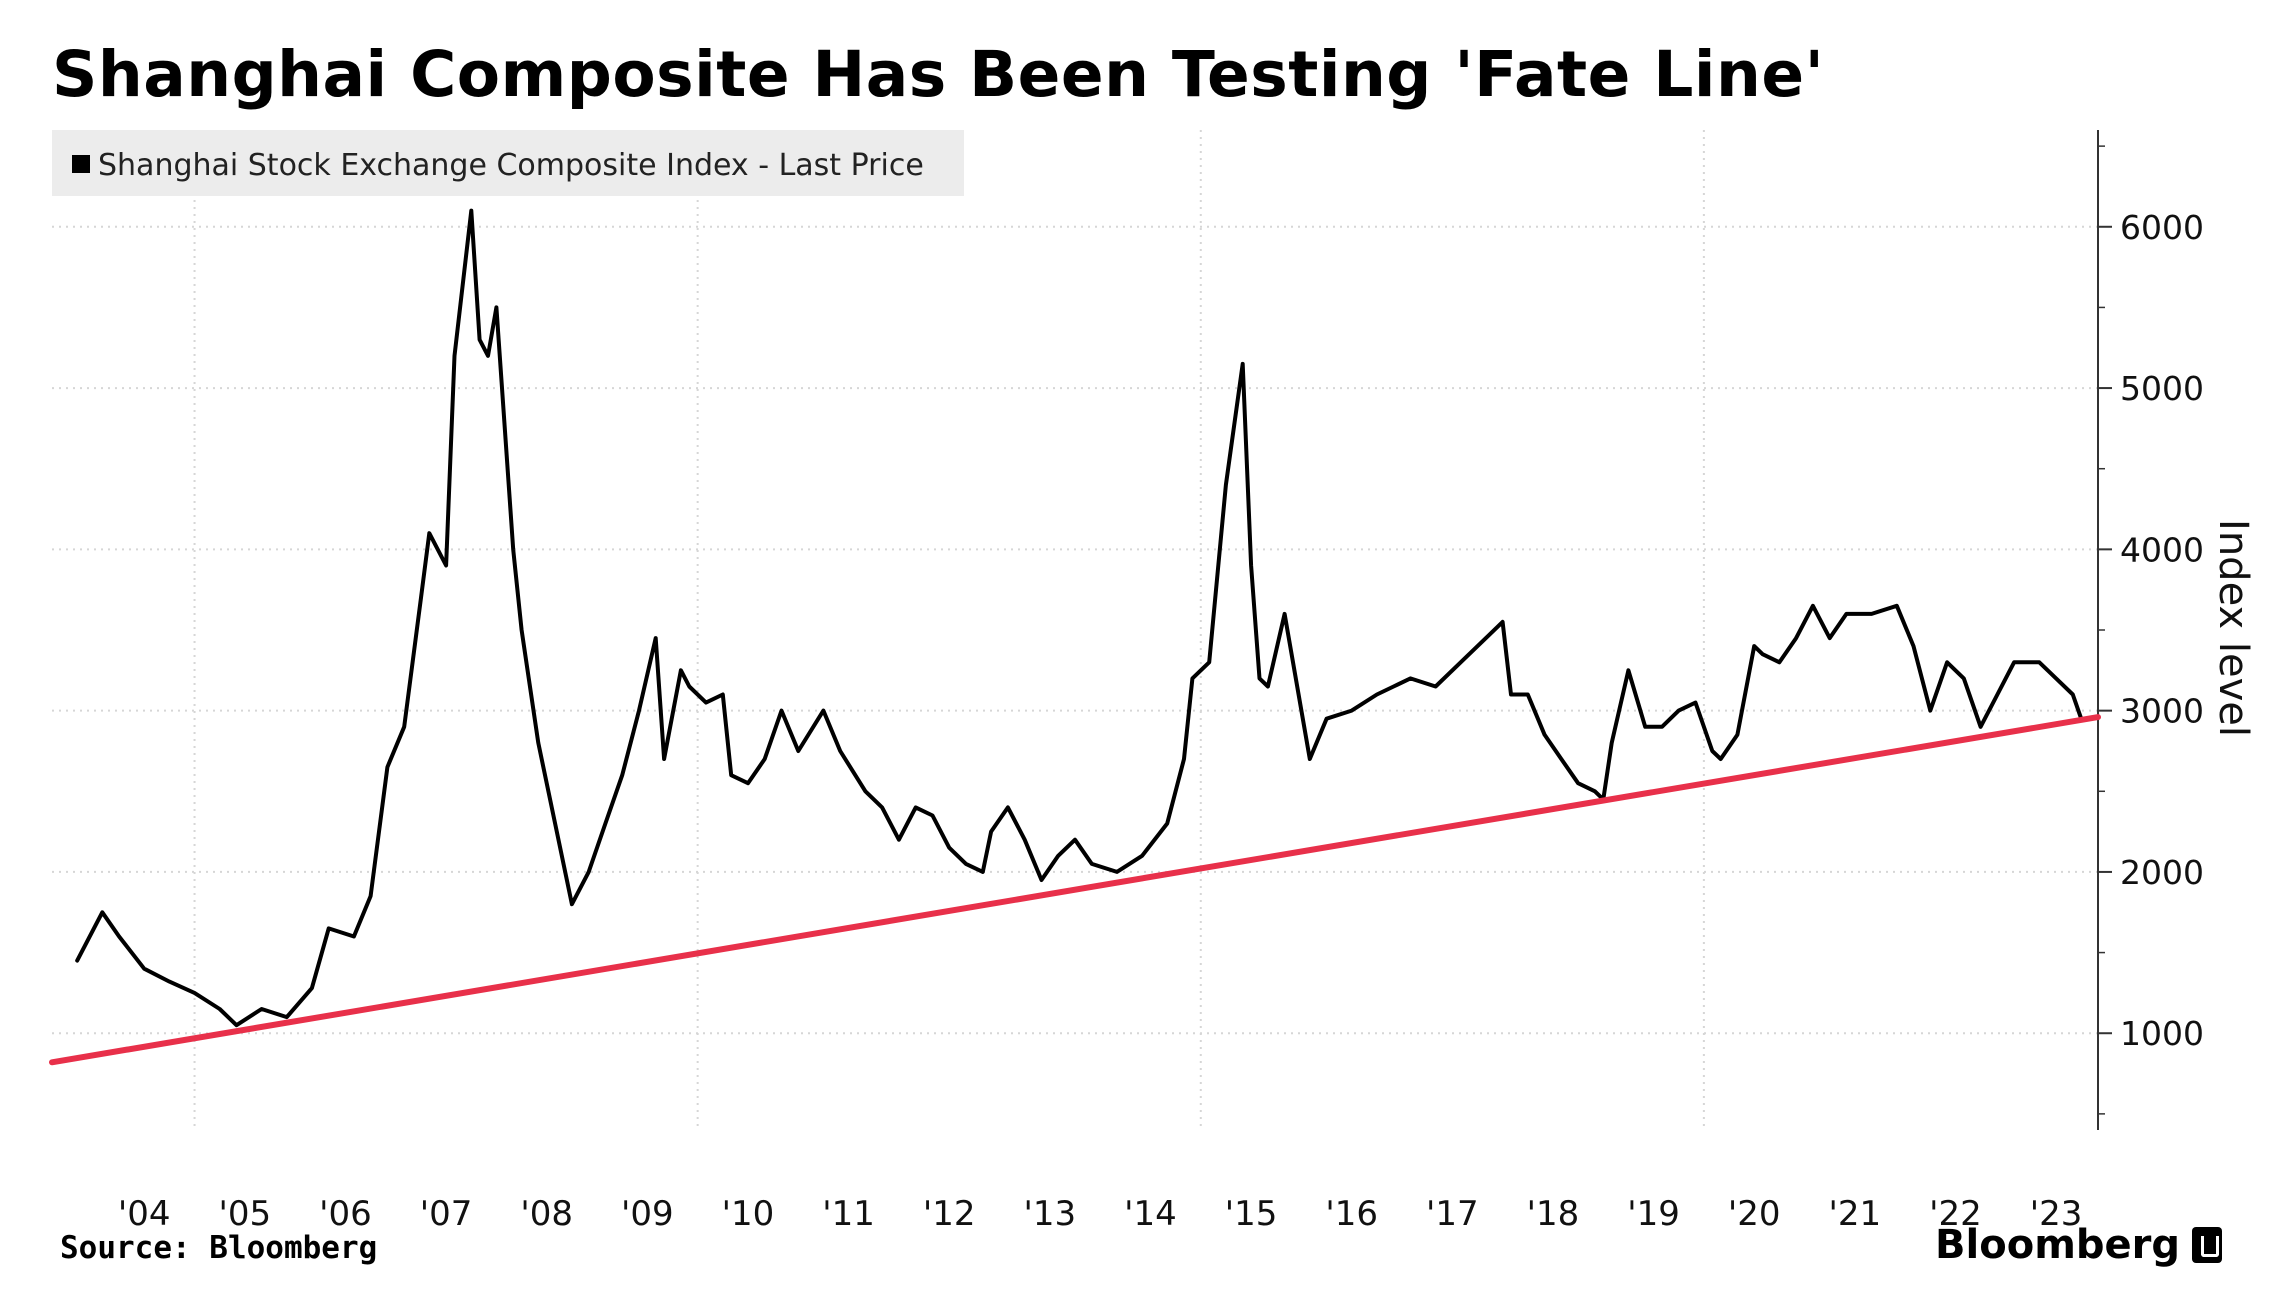 Image resolution: width=2282 pixels, height=1298 pixels. Describe the element at coordinates (345, 1214) in the screenshot. I see `x-tick-label: '06` at that location.